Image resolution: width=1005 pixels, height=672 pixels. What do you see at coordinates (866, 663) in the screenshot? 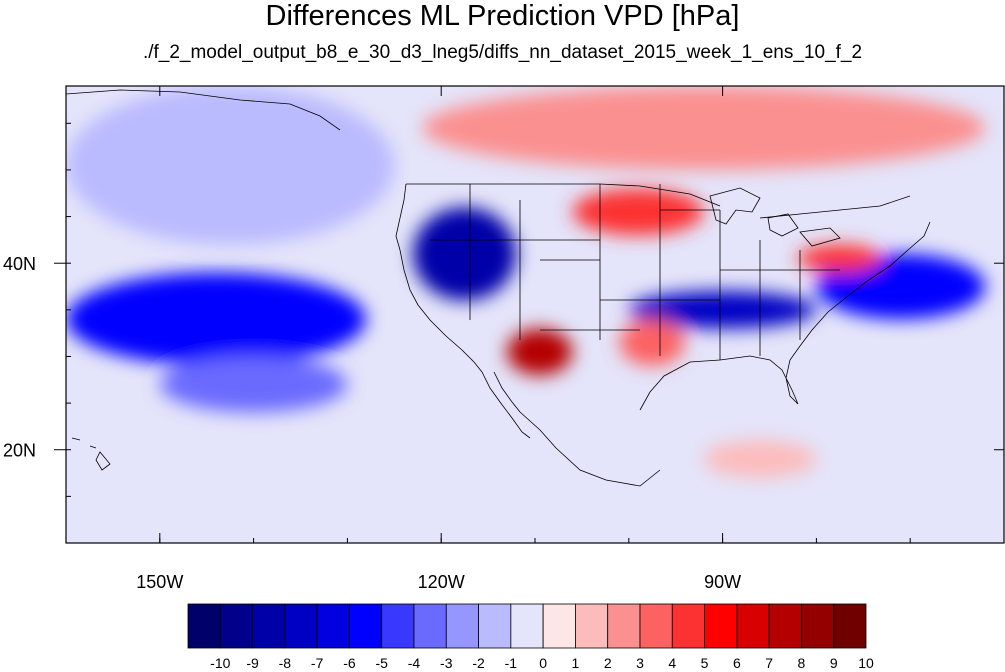
I see `colorbar-label-20: 10` at bounding box center [866, 663].